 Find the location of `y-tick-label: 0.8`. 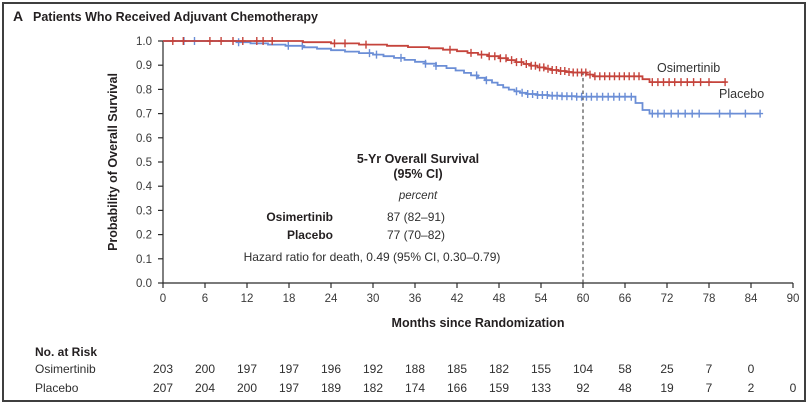

y-tick-label: 0.8 is located at coordinates (144, 90).